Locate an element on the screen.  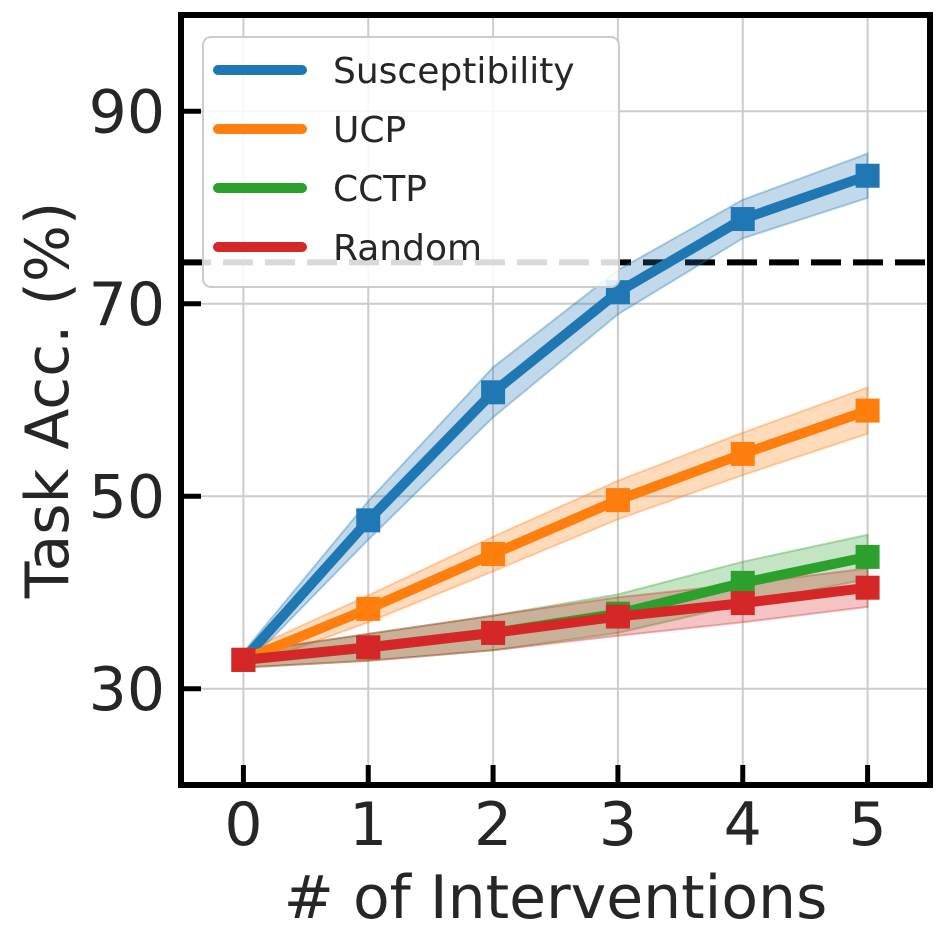
y-tick-label: 50 is located at coordinates (127, 497).